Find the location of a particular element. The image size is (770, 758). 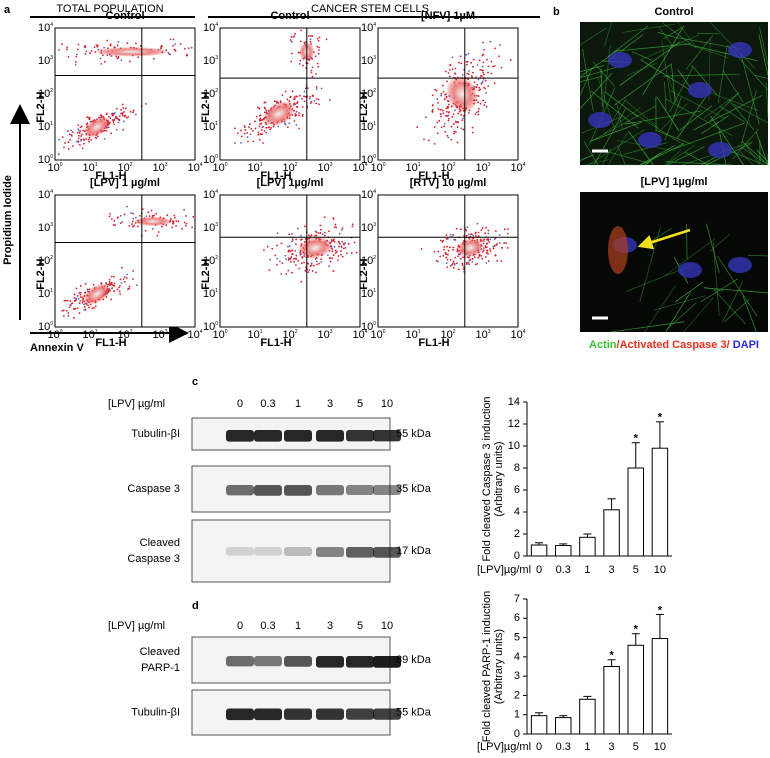

y-tick-label: 12 is located at coordinates (514, 424).